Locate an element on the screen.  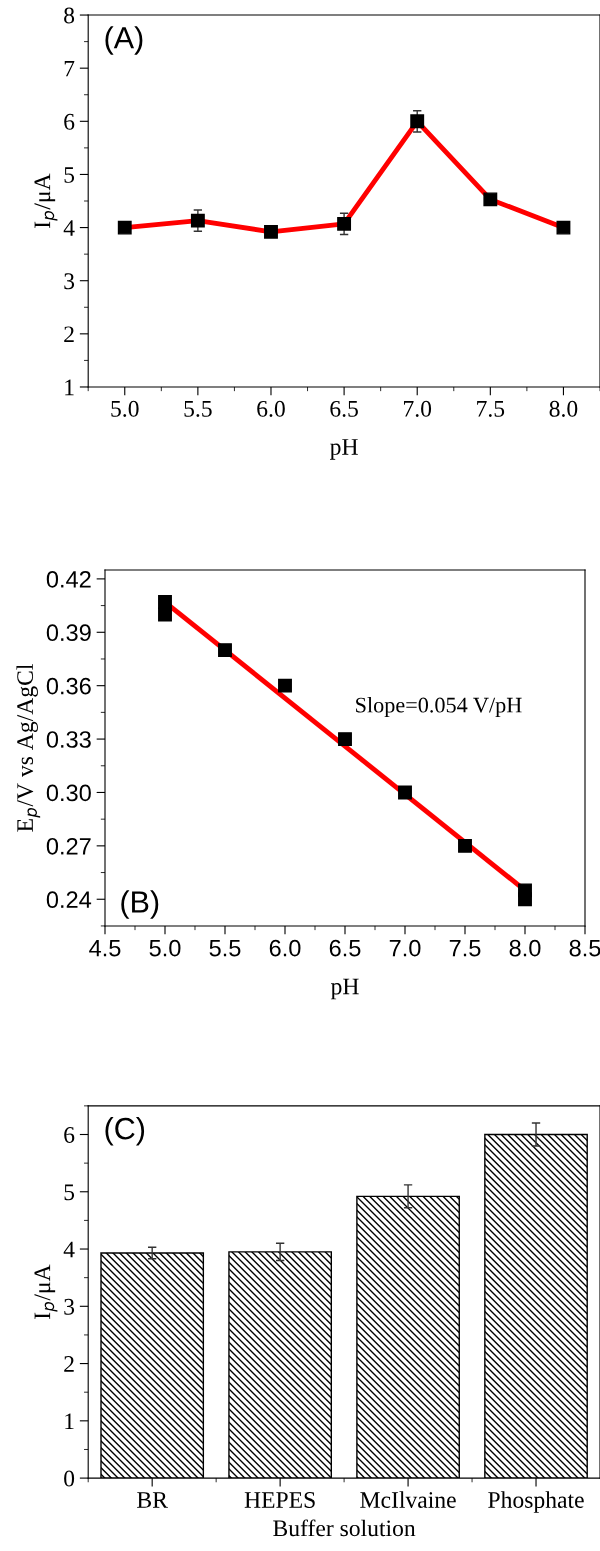
annotation: Slope=0.054 V/pH is located at coordinates (439, 707).